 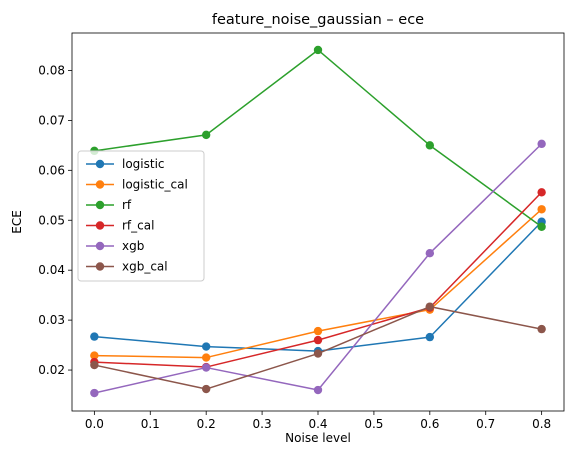 What do you see at coordinates (94, 424) in the screenshot?
I see `x-tick-label: 0.0` at bounding box center [94, 424].